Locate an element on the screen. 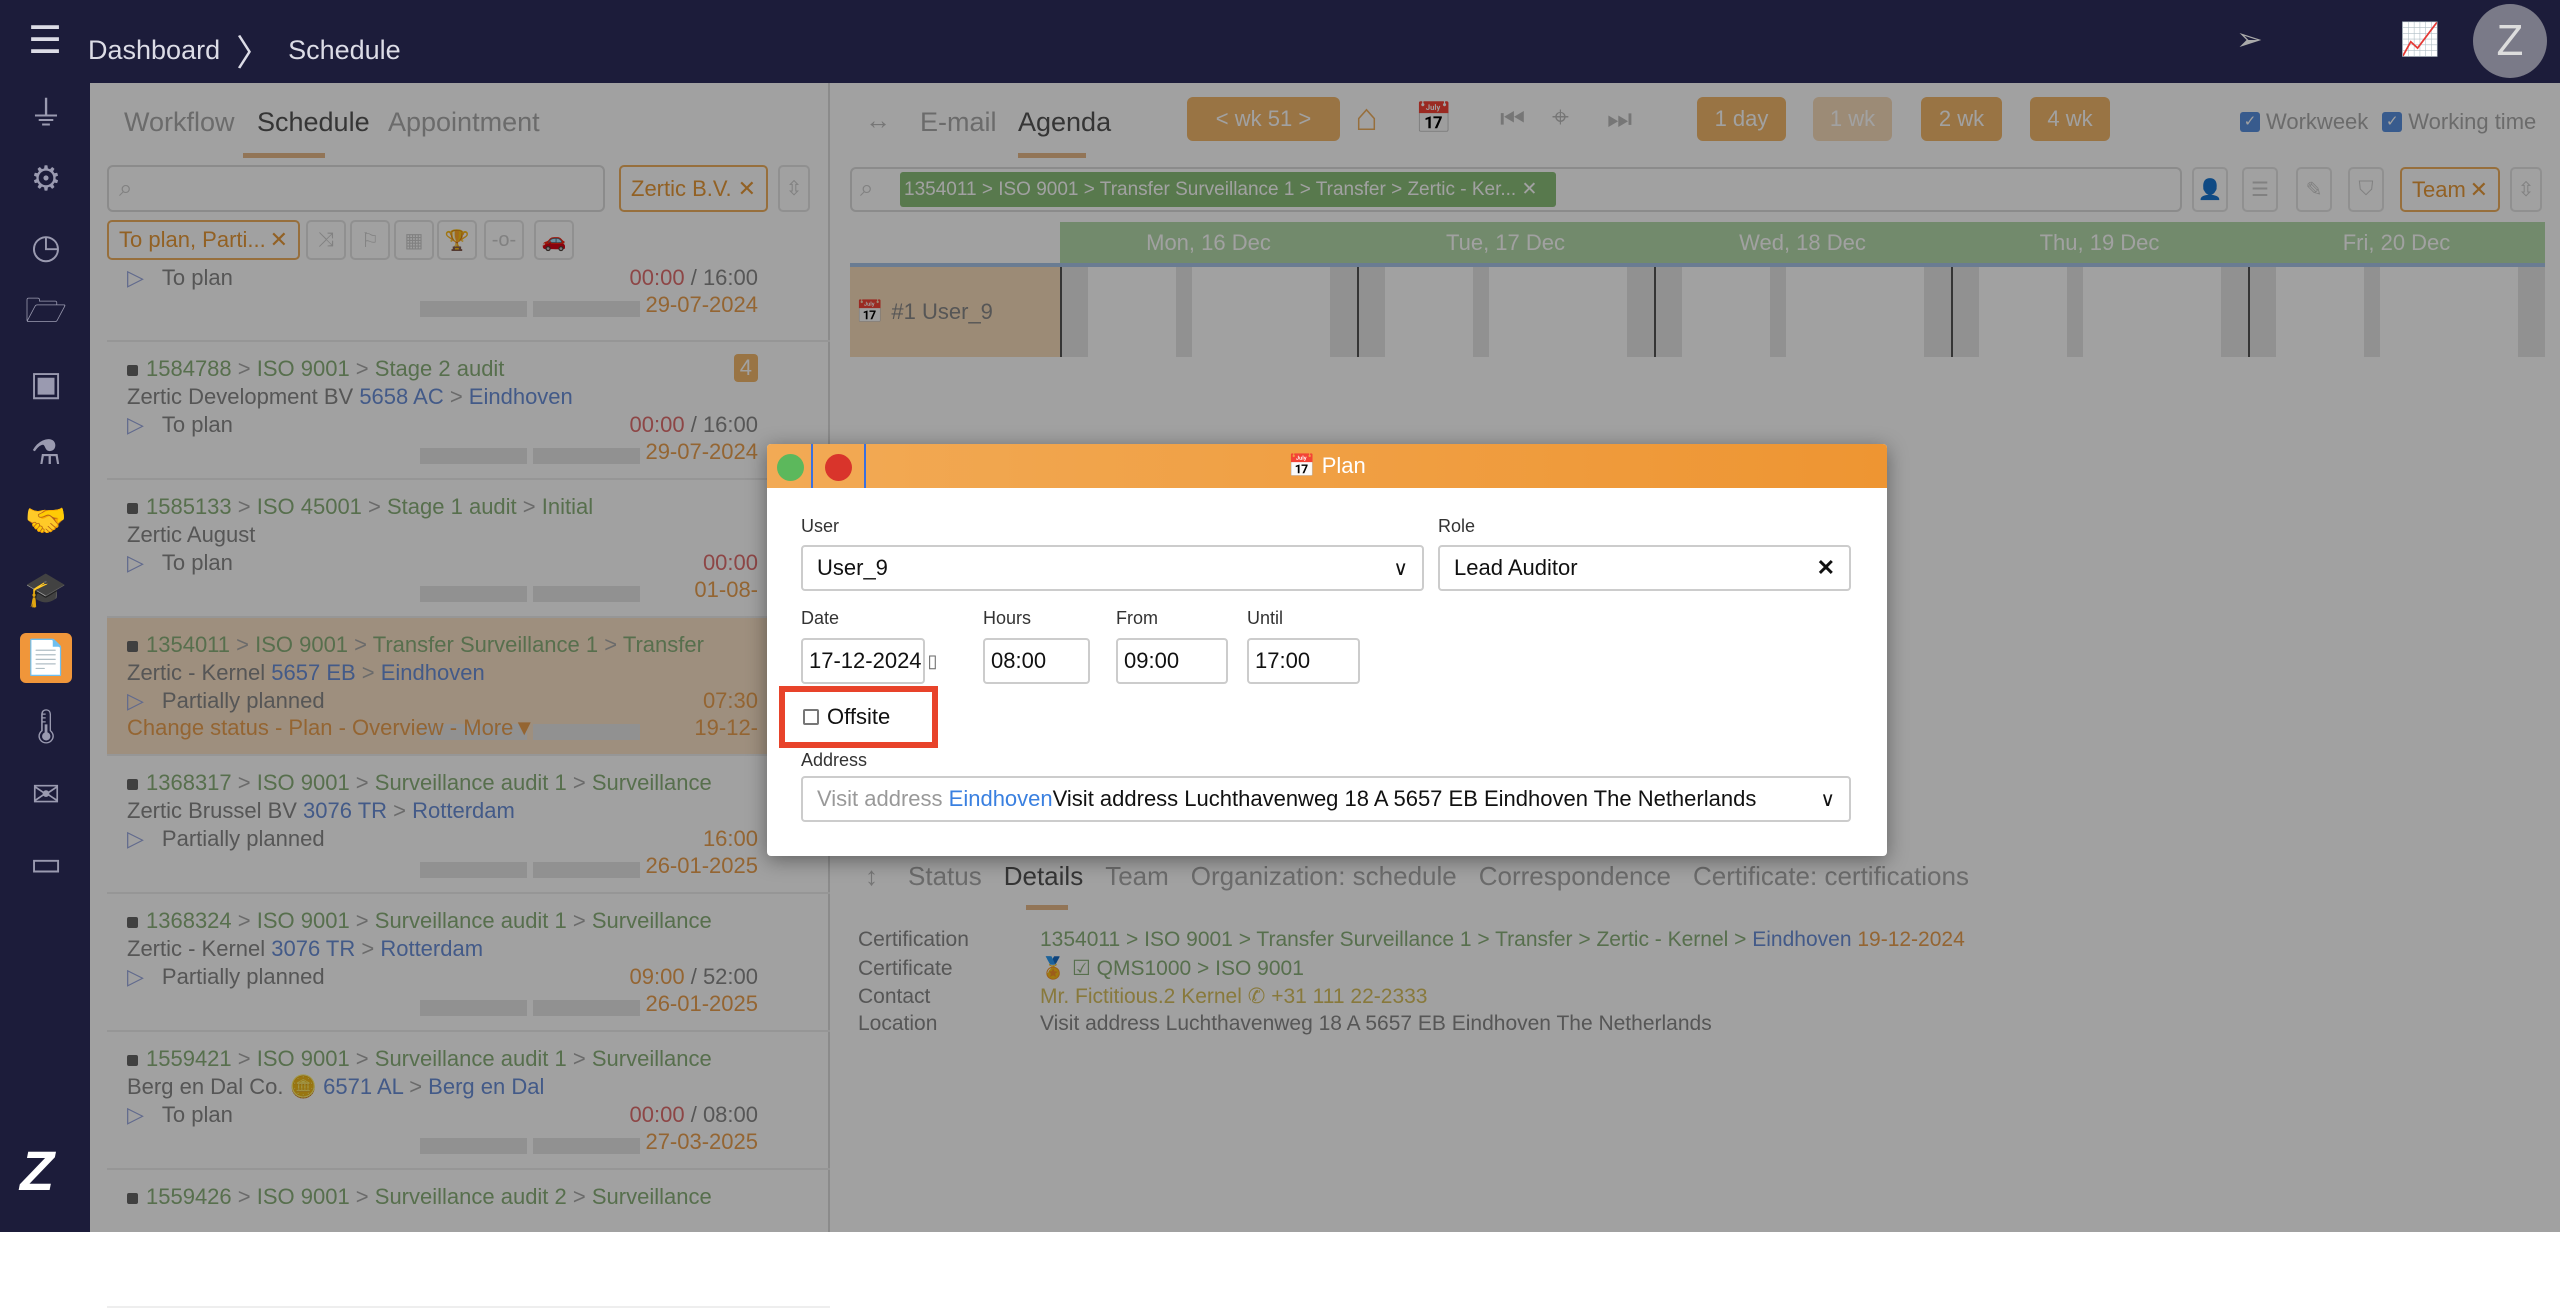 The image size is (2560, 1308). postcode: 5658 AC is located at coordinates (401, 396).